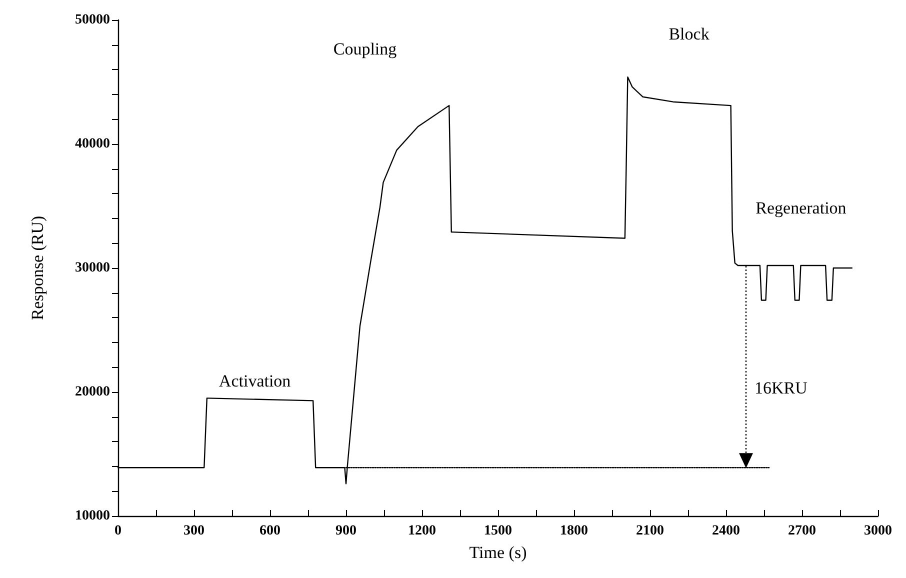  I want to click on y-tick-label: 10000, so click(92, 516).